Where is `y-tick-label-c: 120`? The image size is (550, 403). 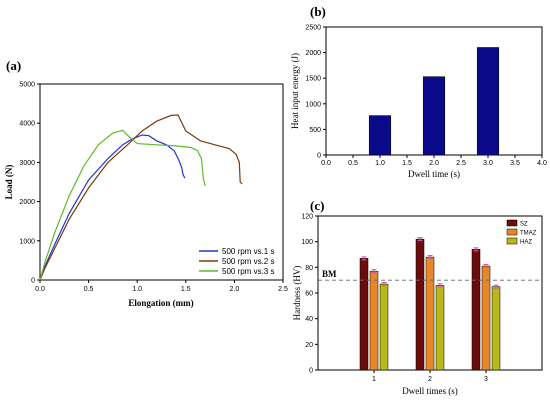
y-tick-label-c: 120 is located at coordinates (307, 217).